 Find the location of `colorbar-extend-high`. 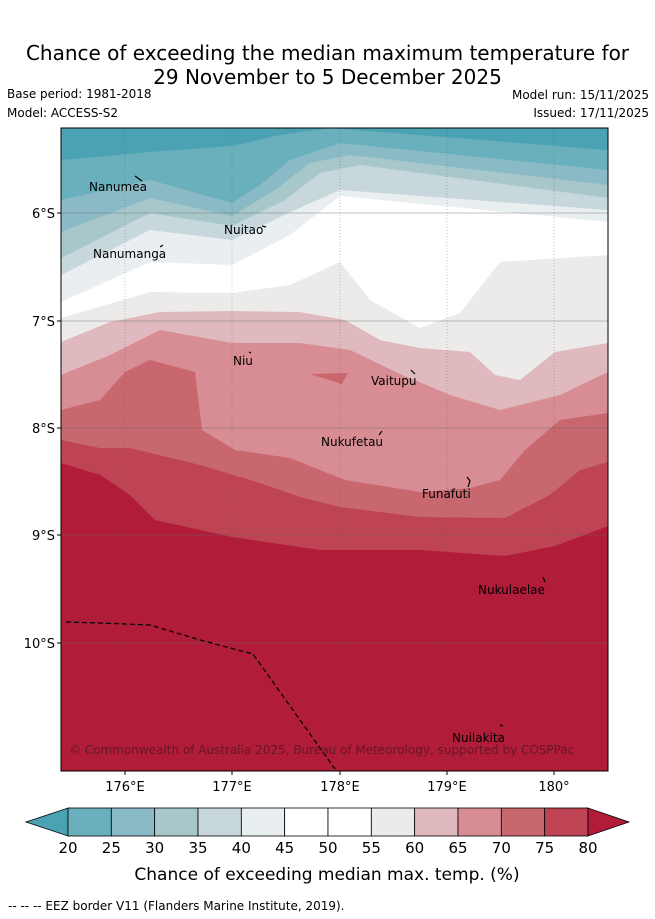

colorbar-extend-high is located at coordinates (609, 822).